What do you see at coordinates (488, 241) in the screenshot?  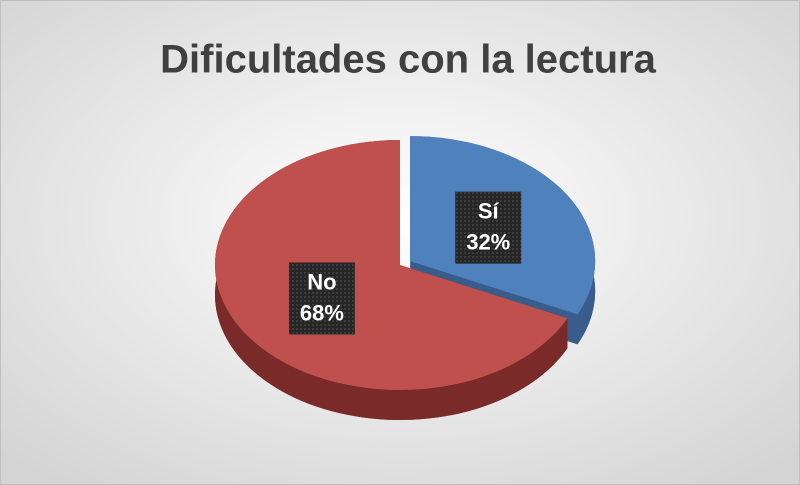 I see `data-label-value: 32%` at bounding box center [488, 241].